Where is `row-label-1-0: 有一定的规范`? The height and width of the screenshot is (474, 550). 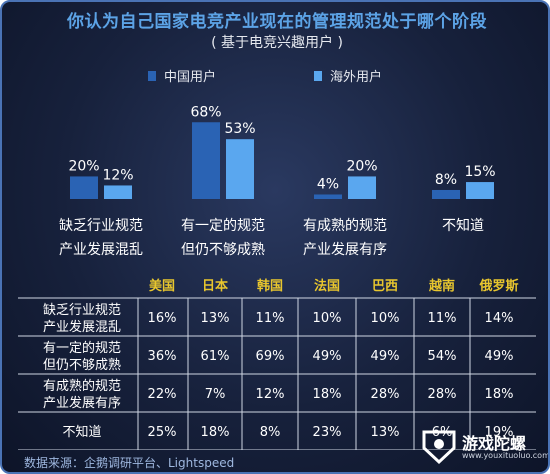
row-label-1-0: 有一定的规范 is located at coordinates (82, 348).